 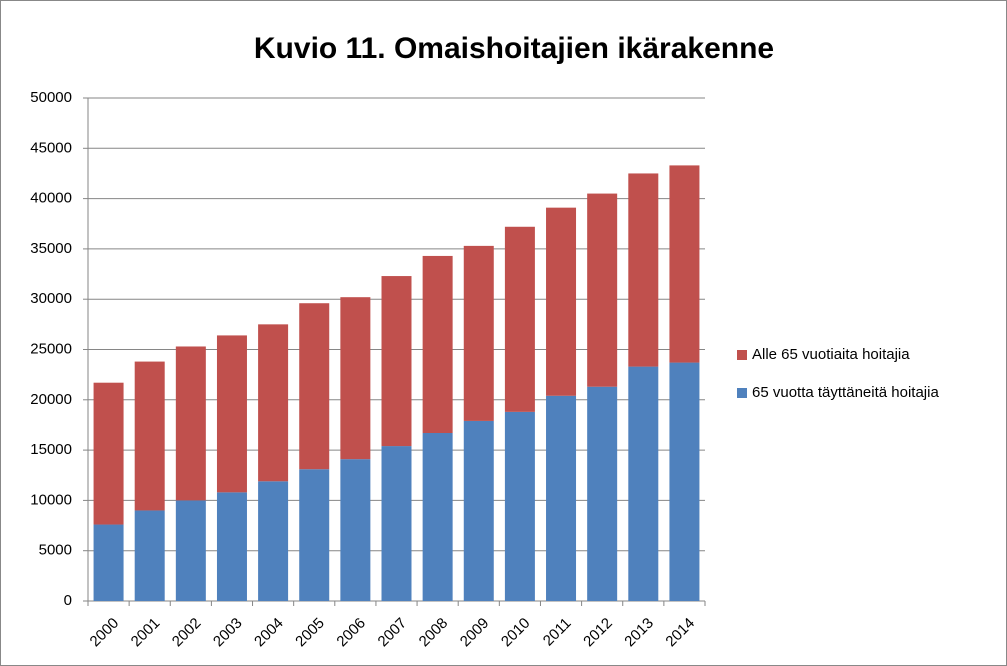 I want to click on y-tick-label: 15000, so click(x=51, y=449).